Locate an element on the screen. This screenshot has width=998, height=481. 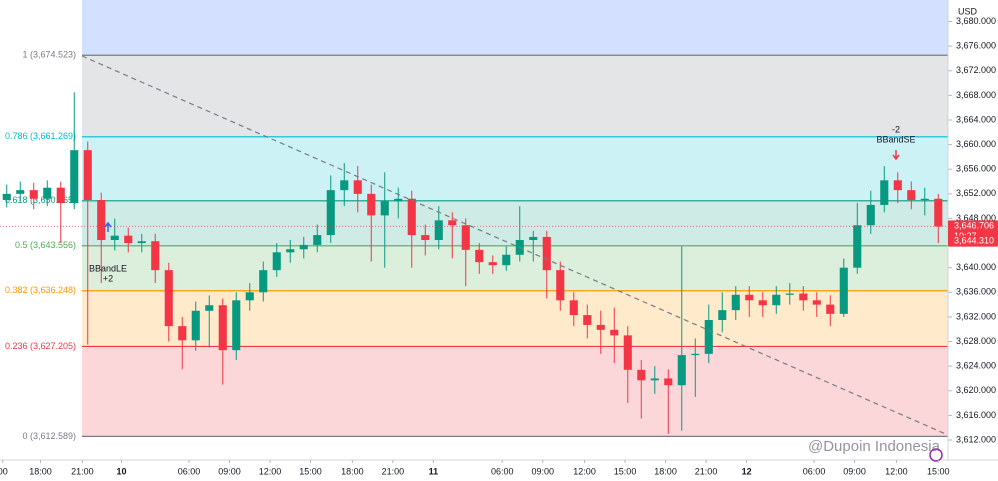
y-tick-label: 3,668.000 is located at coordinates (976, 95).